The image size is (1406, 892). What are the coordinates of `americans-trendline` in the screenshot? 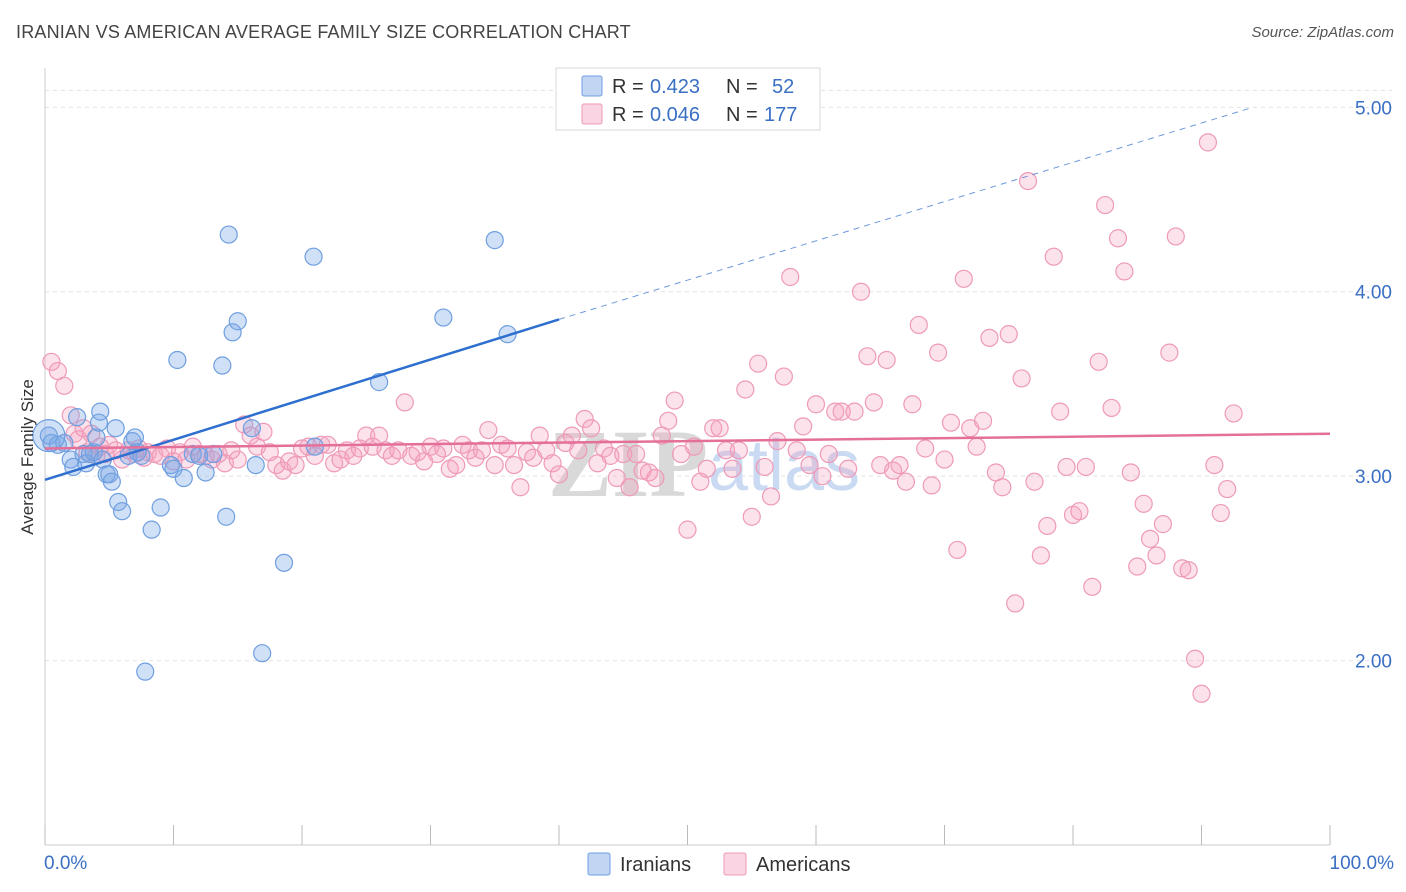 It's located at (687, 441).